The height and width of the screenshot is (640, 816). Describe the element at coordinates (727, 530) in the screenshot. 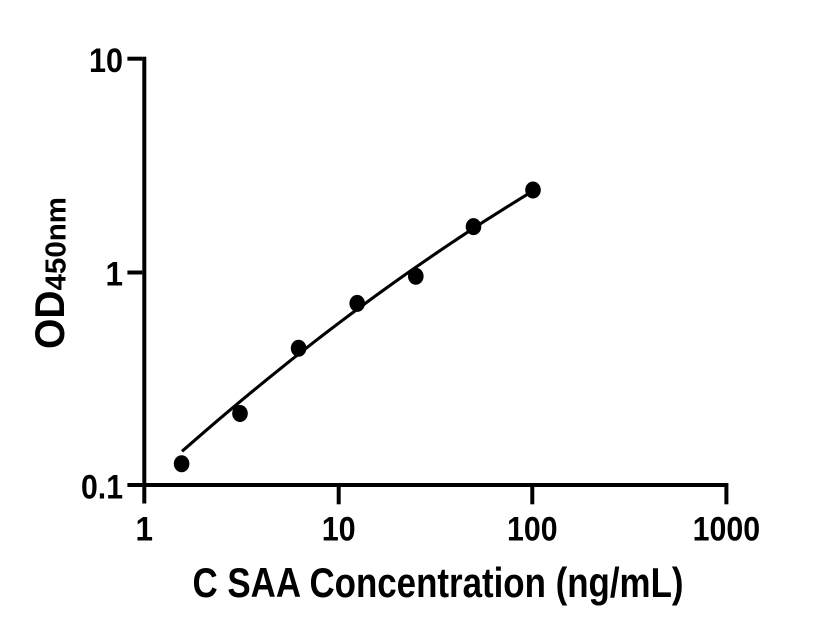

I see `svg-text: 1000` at that location.